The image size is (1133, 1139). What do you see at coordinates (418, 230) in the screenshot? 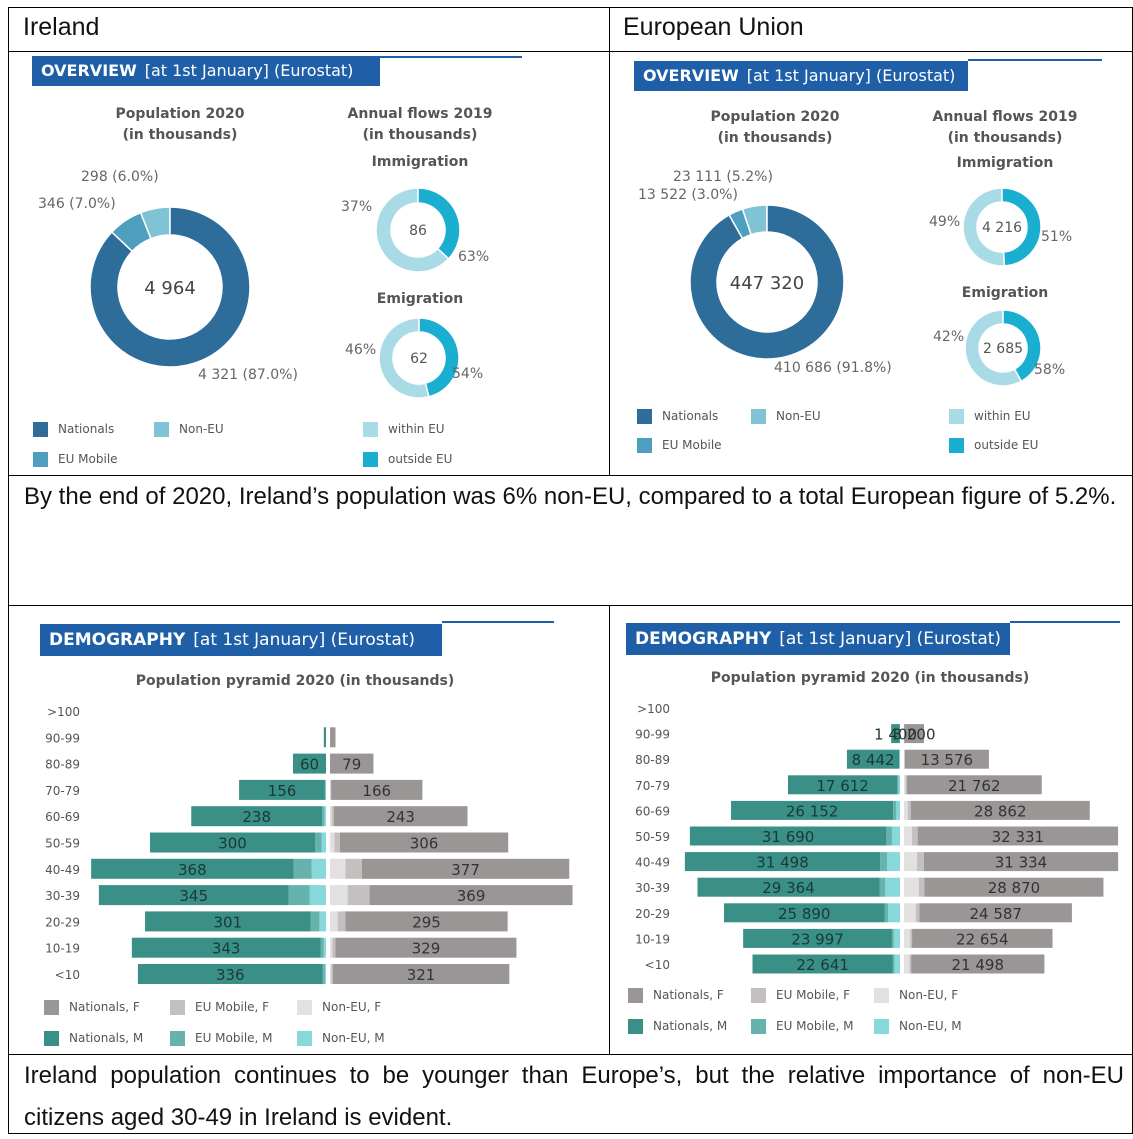
I see `ie-immigration-donut: 86` at bounding box center [418, 230].